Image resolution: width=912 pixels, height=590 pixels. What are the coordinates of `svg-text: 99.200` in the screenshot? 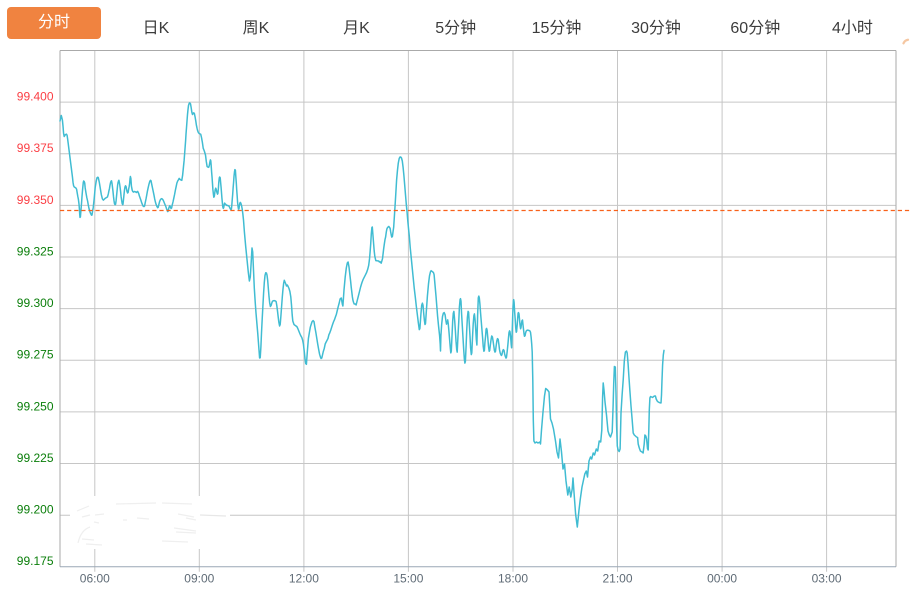 It's located at (35, 510).